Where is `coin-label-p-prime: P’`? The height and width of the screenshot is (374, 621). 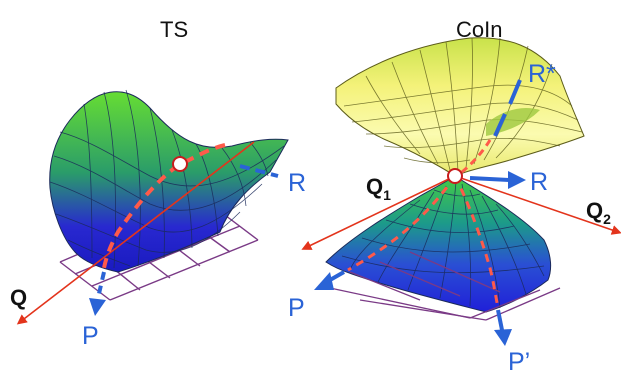 coin-label-p-prime: P’ is located at coordinates (519, 361).